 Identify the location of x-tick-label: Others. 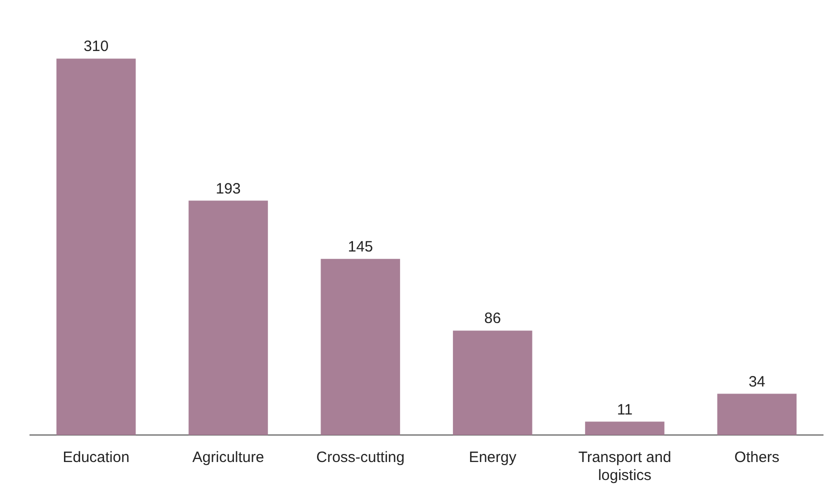
(757, 457).